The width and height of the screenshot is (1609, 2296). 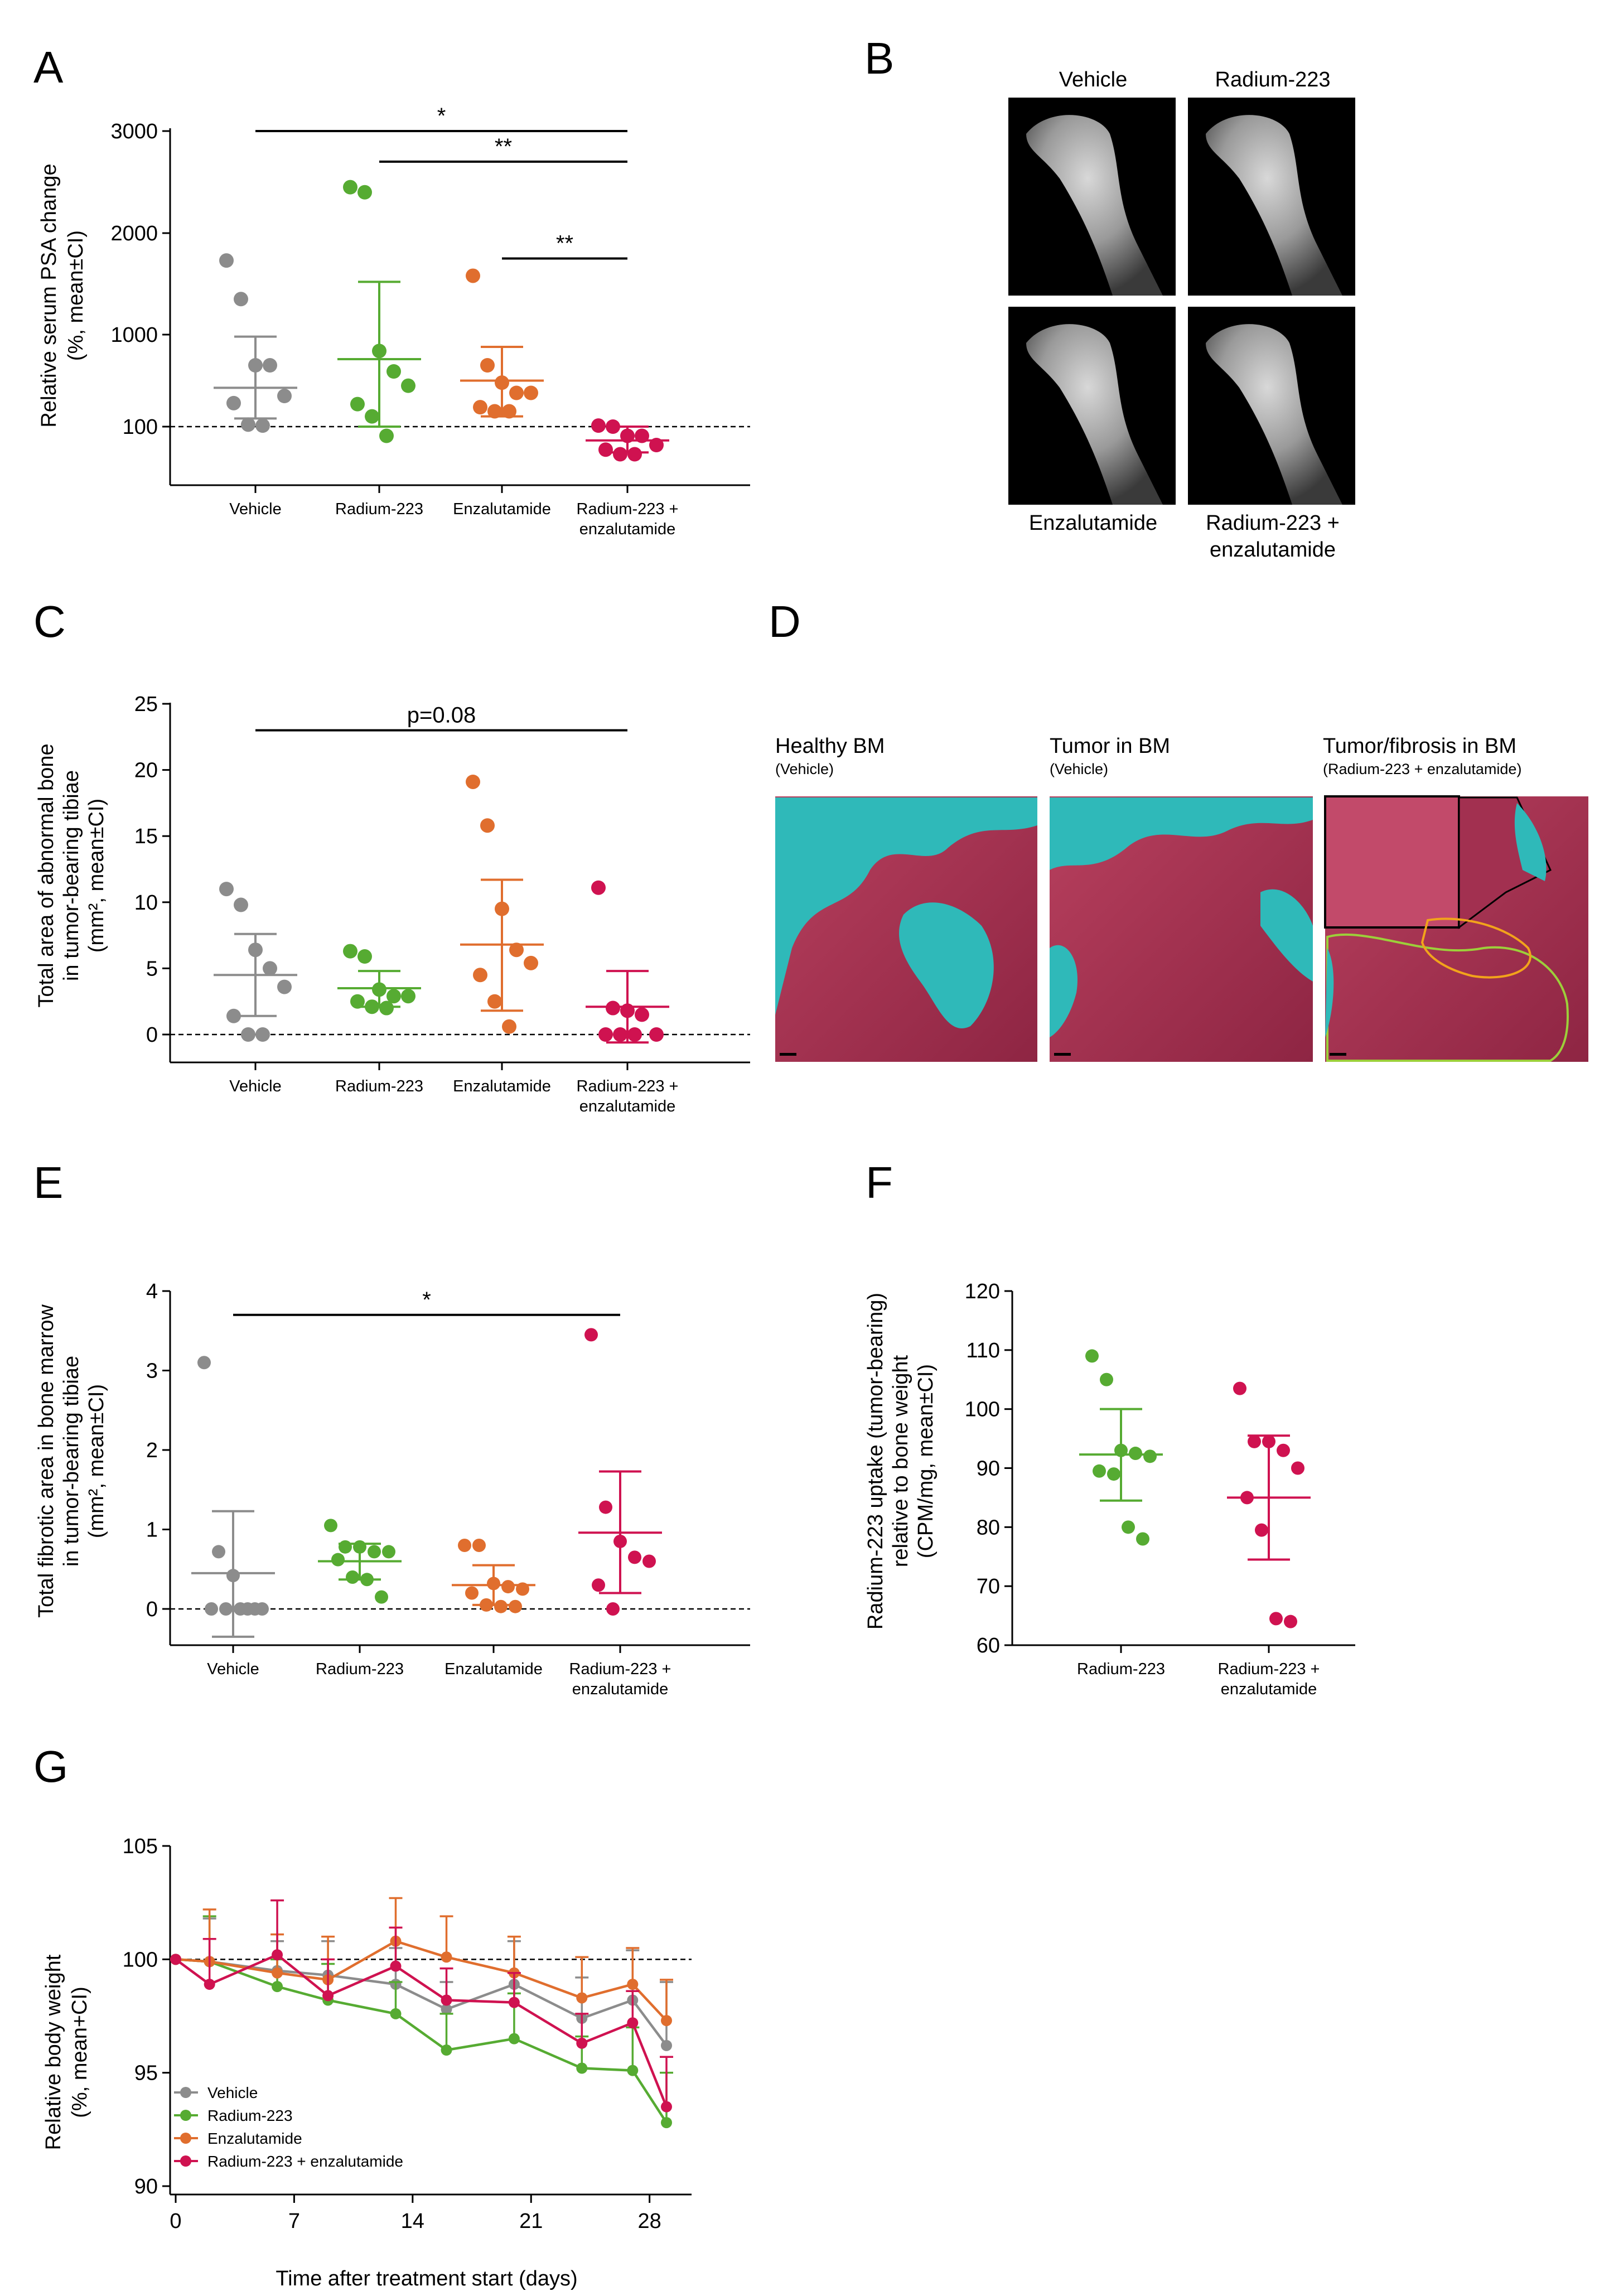 What do you see at coordinates (1456, 928) in the screenshot?
I see `histology-fibrosis` at bounding box center [1456, 928].